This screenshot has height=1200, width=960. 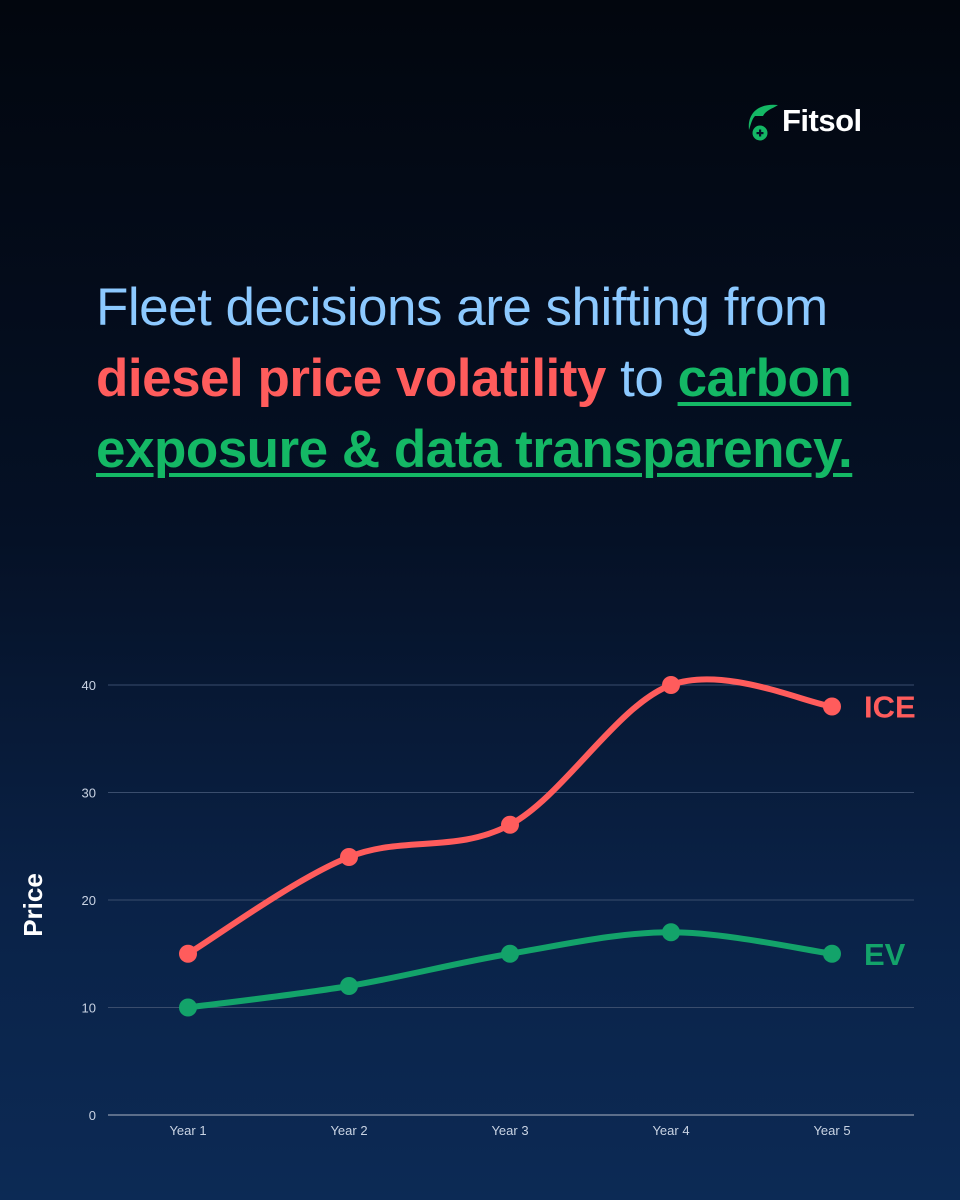 I want to click on headline-space, so click(x=250, y=378).